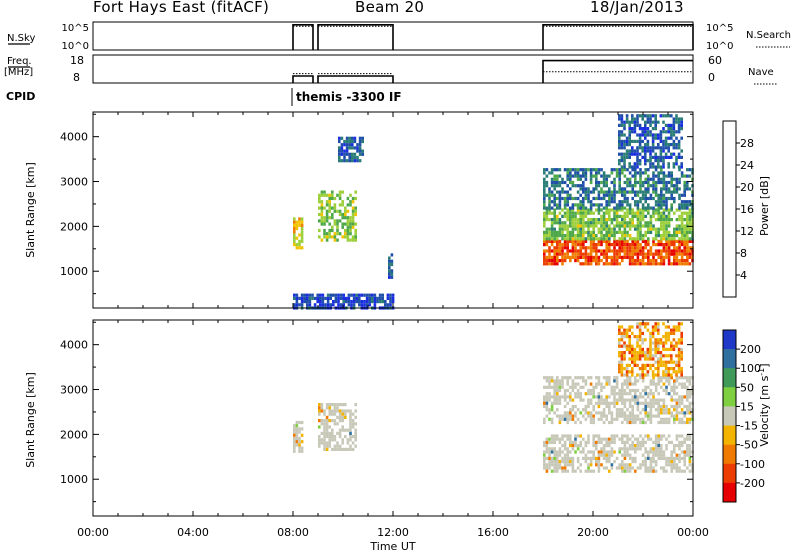 The image size is (800, 554). What do you see at coordinates (74, 390) in the screenshot?
I see `velocity-ytick-label: 3000` at bounding box center [74, 390].